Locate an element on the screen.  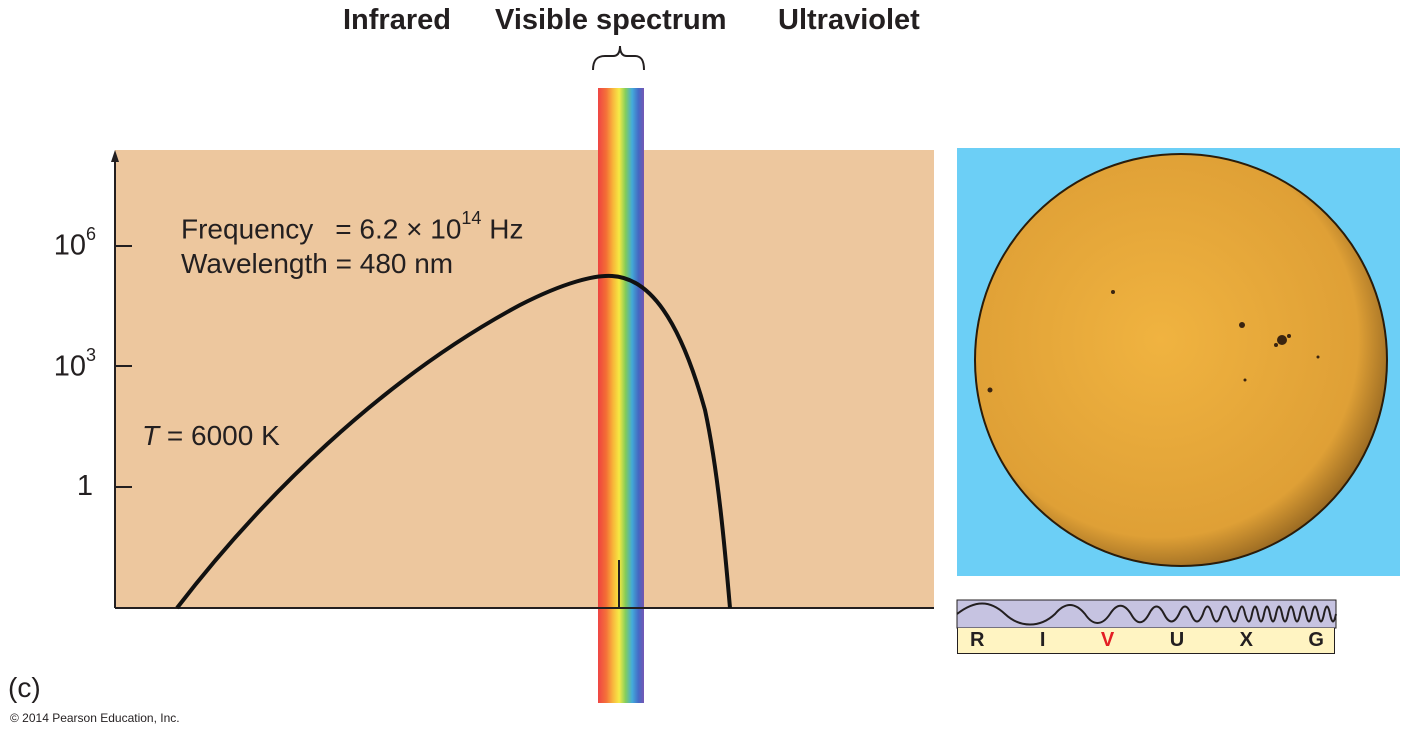
riv-letter: U is located at coordinates (1177, 640).